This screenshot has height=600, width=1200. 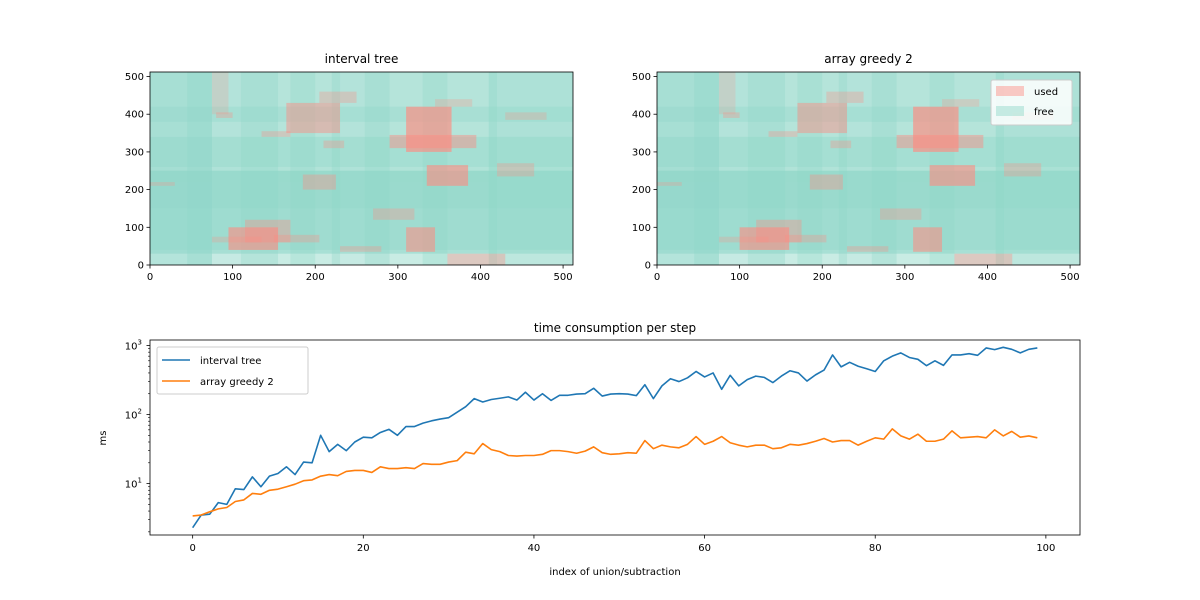 What do you see at coordinates (134, 228) in the screenshot?
I see `y-tick-label: 100` at bounding box center [134, 228].